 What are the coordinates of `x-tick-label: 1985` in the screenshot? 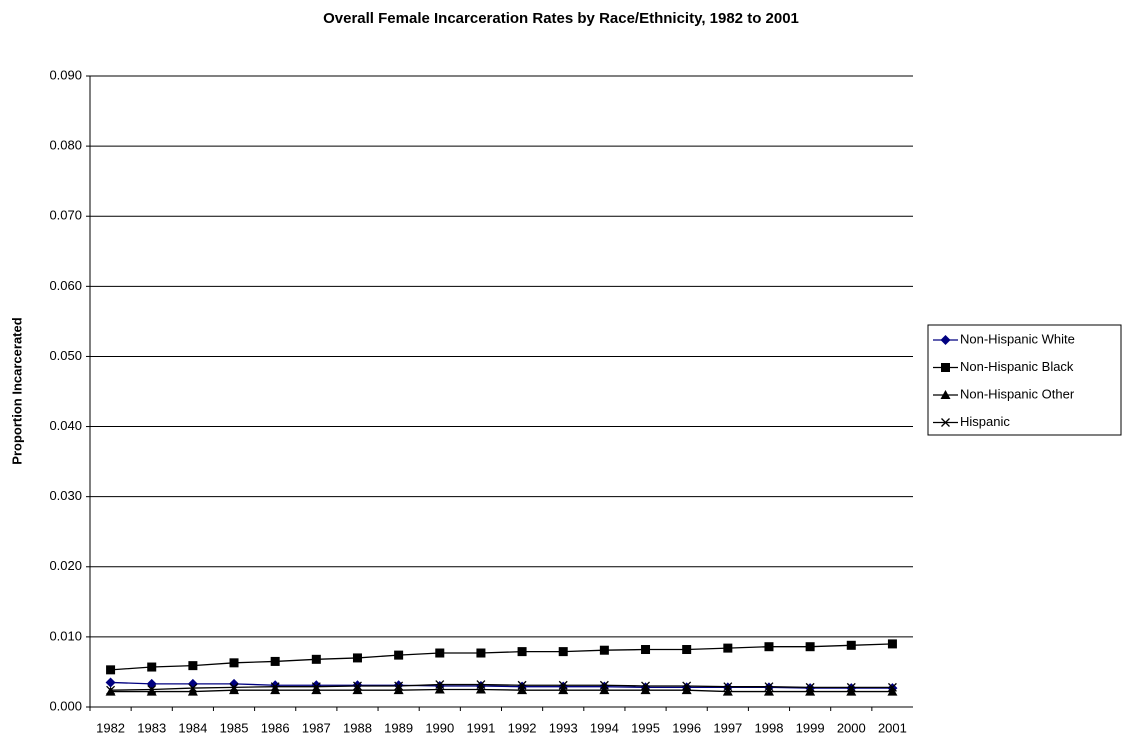 It's located at (234, 727).